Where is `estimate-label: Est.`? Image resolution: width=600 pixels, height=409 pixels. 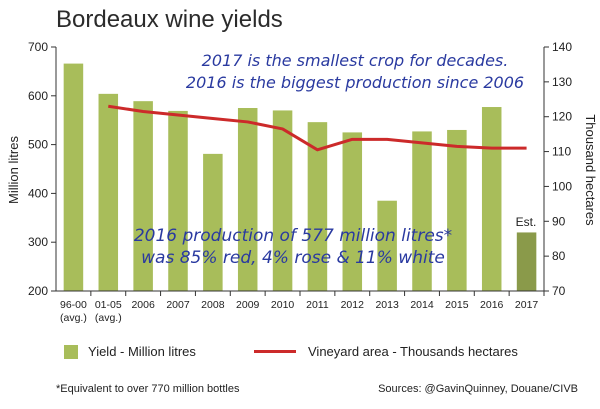 estimate-label: Est. is located at coordinates (526, 222).